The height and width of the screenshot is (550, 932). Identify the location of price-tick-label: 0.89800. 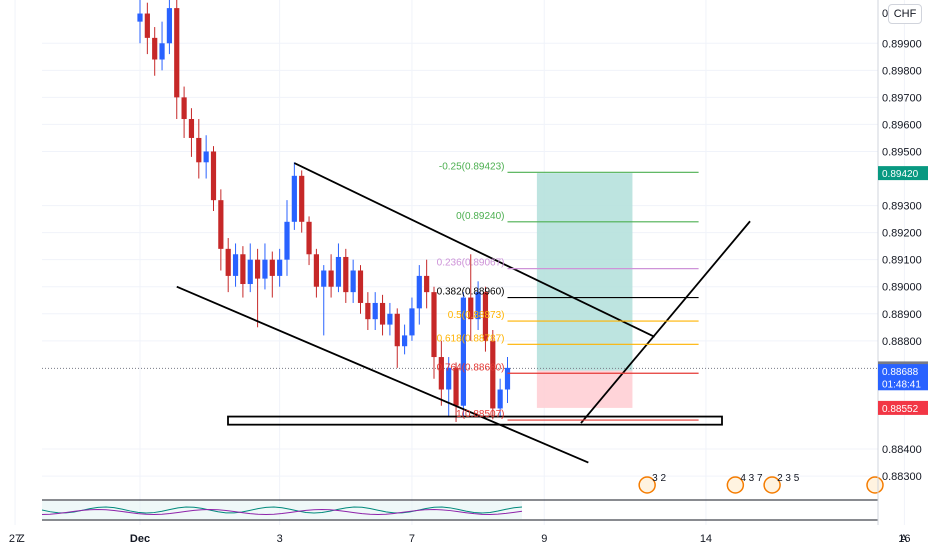
(902, 71).